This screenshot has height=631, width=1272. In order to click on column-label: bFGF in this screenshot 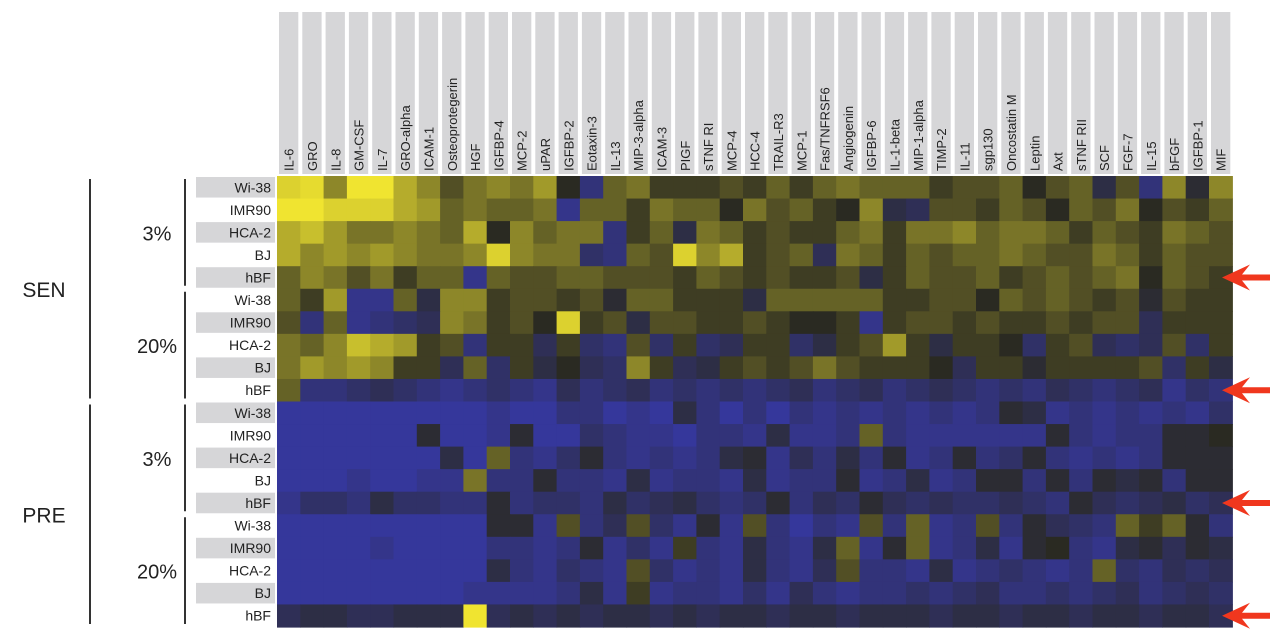, I will do `click(1174, 154)`.